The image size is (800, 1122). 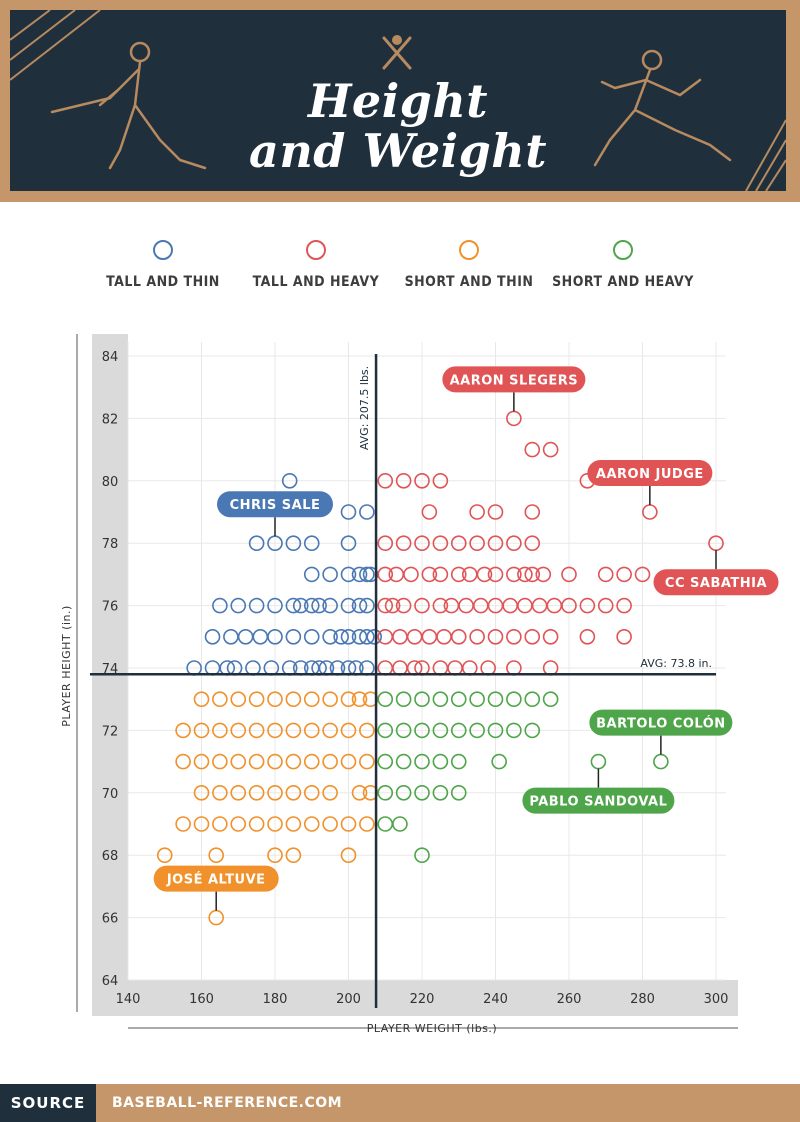 I want to click on y-tick-label: 64, so click(x=110, y=981).